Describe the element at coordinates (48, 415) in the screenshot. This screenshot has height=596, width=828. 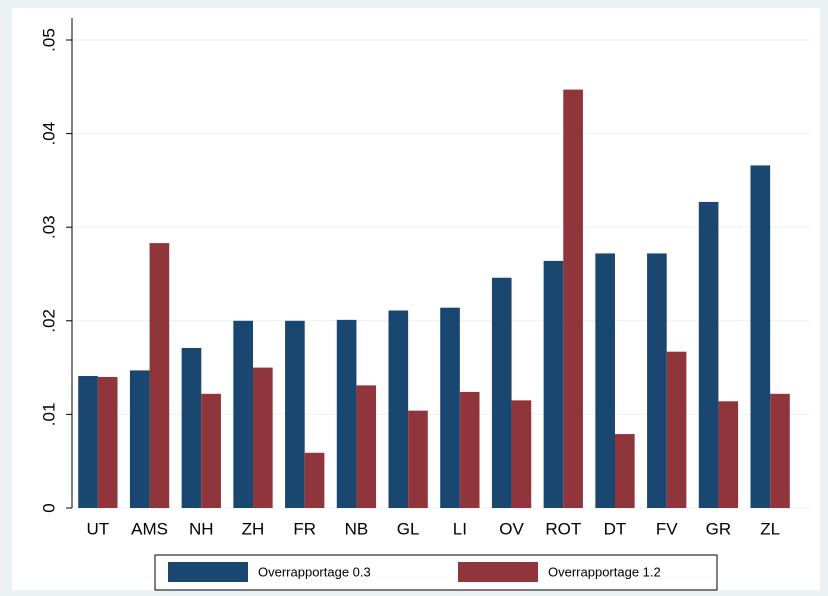
I see `y-tick-label: .01` at that location.